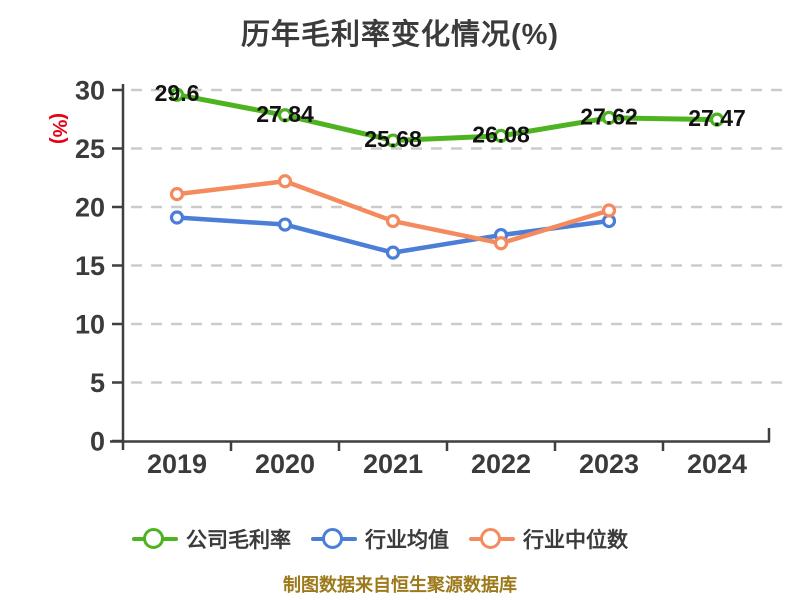 This screenshot has height=600, width=800. Describe the element at coordinates (492, 539) in the screenshot. I see `legend-marker-orange-icon` at that location.